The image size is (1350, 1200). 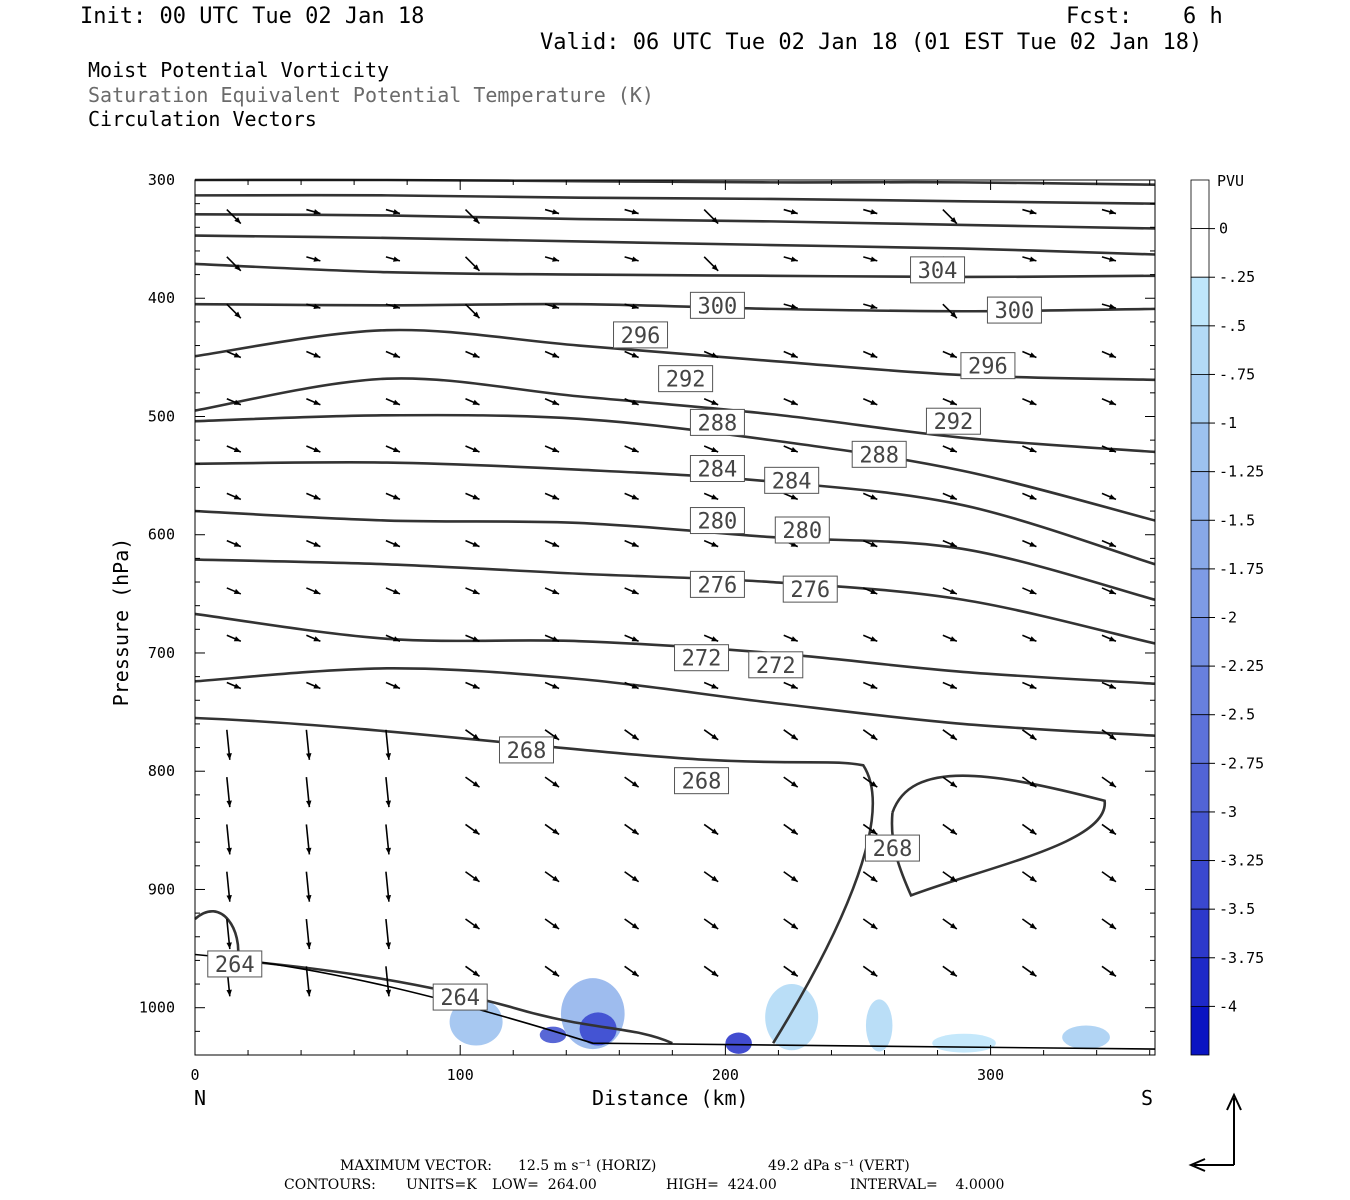 I want to click on colorbar-label: -1.75, so click(x=1241, y=569).